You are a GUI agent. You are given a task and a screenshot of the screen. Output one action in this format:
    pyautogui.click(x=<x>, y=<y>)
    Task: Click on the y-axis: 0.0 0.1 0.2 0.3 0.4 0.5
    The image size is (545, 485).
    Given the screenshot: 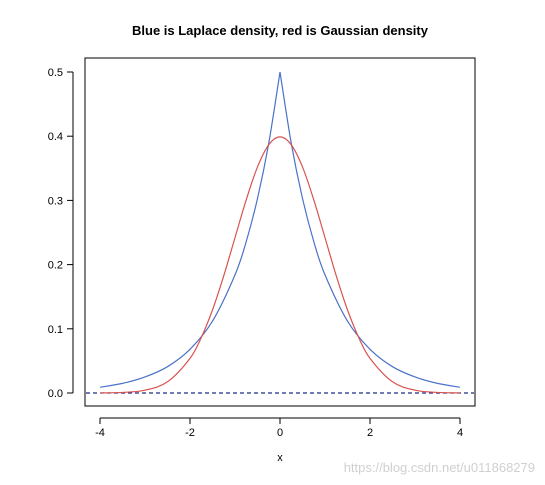 What is the action you would take?
    pyautogui.click(x=61, y=233)
    